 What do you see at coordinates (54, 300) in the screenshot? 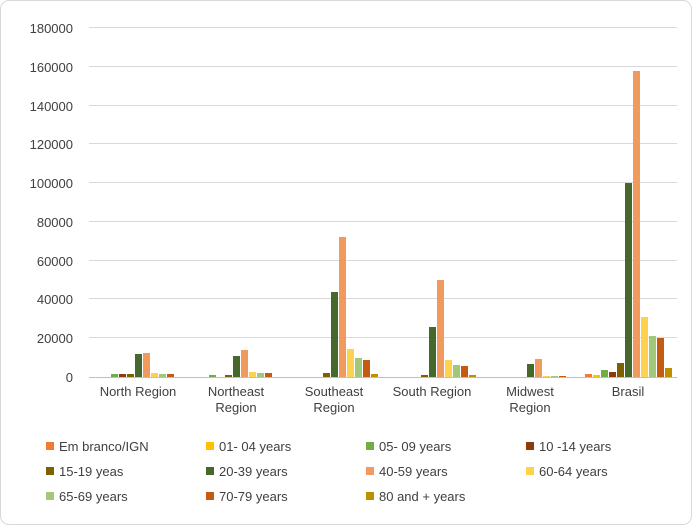
I see `y-axis-tick-label: 40000` at bounding box center [54, 300].